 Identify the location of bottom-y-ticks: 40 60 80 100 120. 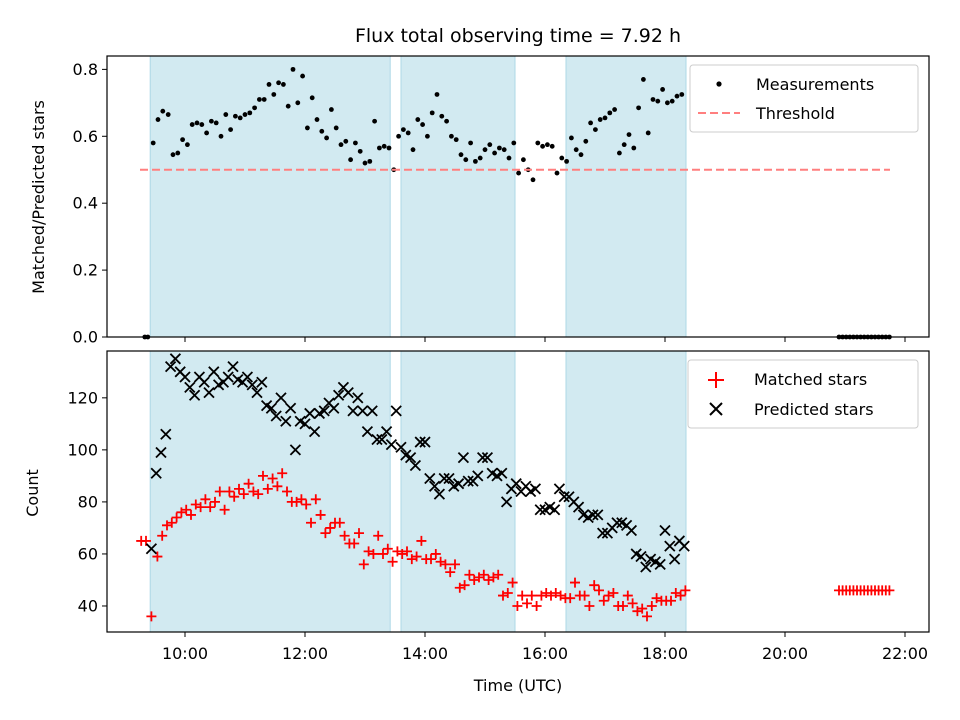
(87, 501).